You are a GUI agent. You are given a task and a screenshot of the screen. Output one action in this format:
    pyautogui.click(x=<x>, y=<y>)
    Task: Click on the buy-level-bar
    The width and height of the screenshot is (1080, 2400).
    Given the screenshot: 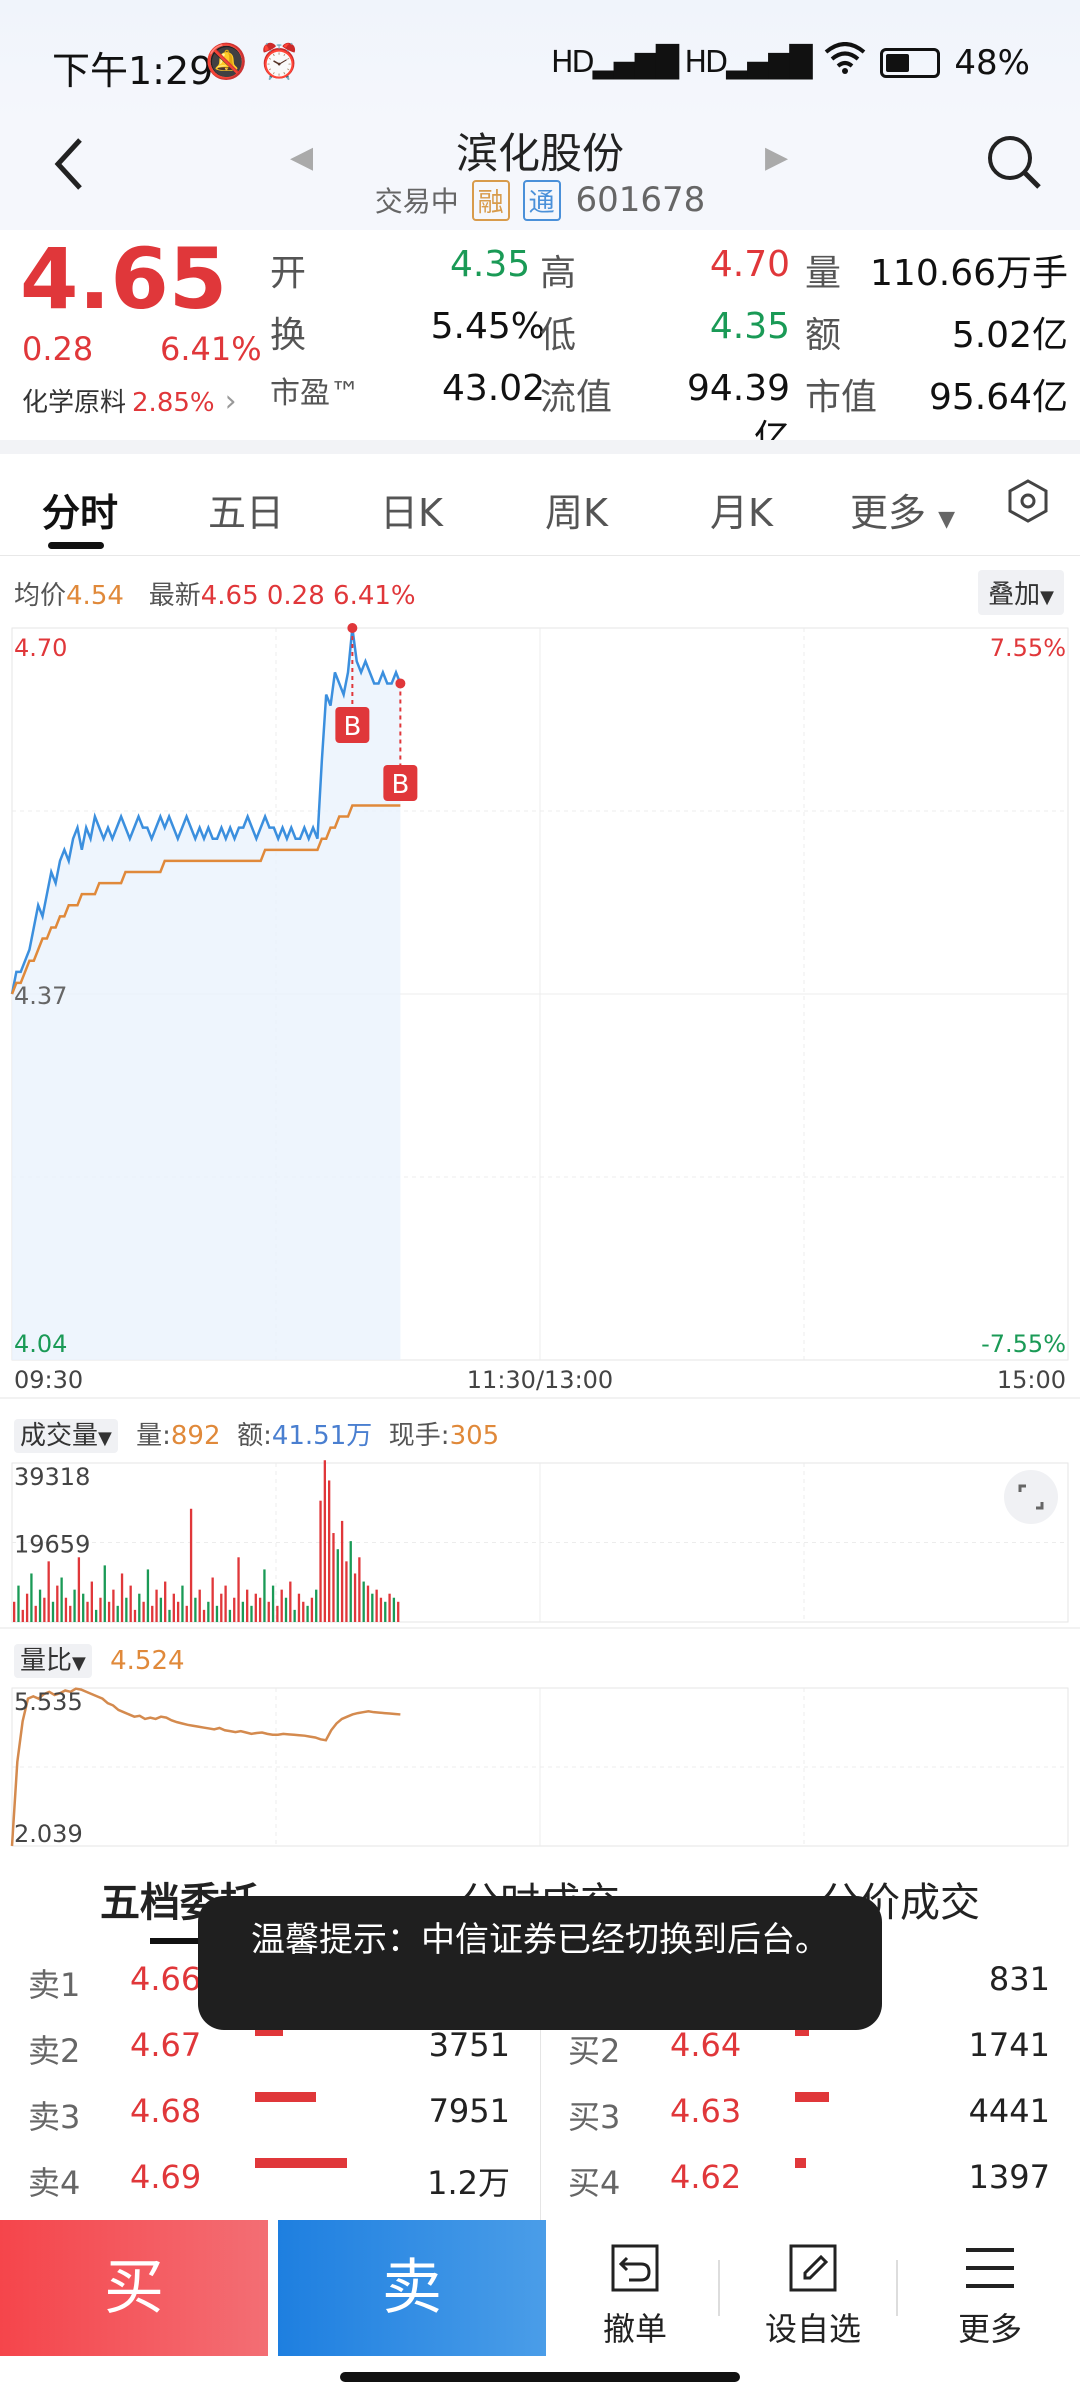 What is the action you would take?
    pyautogui.click(x=812, y=2097)
    